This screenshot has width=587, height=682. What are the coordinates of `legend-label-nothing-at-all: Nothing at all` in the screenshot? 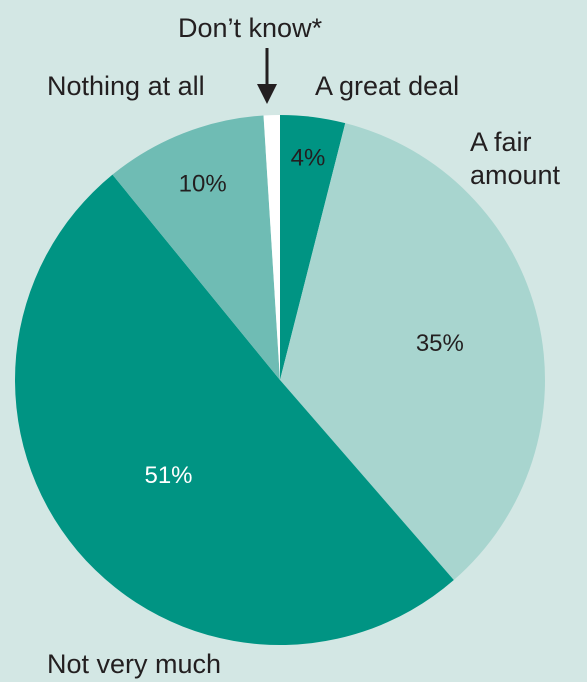 It's located at (126, 86).